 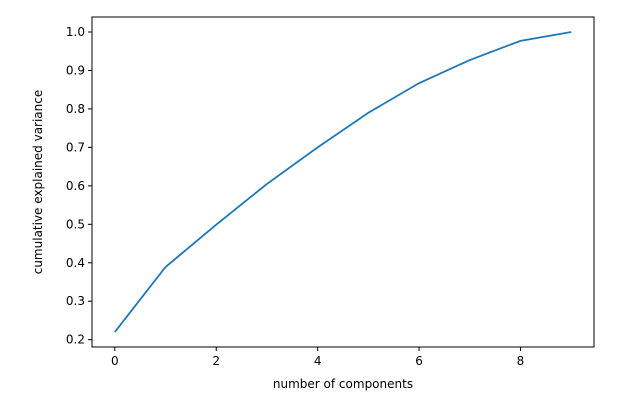 What do you see at coordinates (38, 182) in the screenshot?
I see `y-axis-label: cumulative explained variance` at bounding box center [38, 182].